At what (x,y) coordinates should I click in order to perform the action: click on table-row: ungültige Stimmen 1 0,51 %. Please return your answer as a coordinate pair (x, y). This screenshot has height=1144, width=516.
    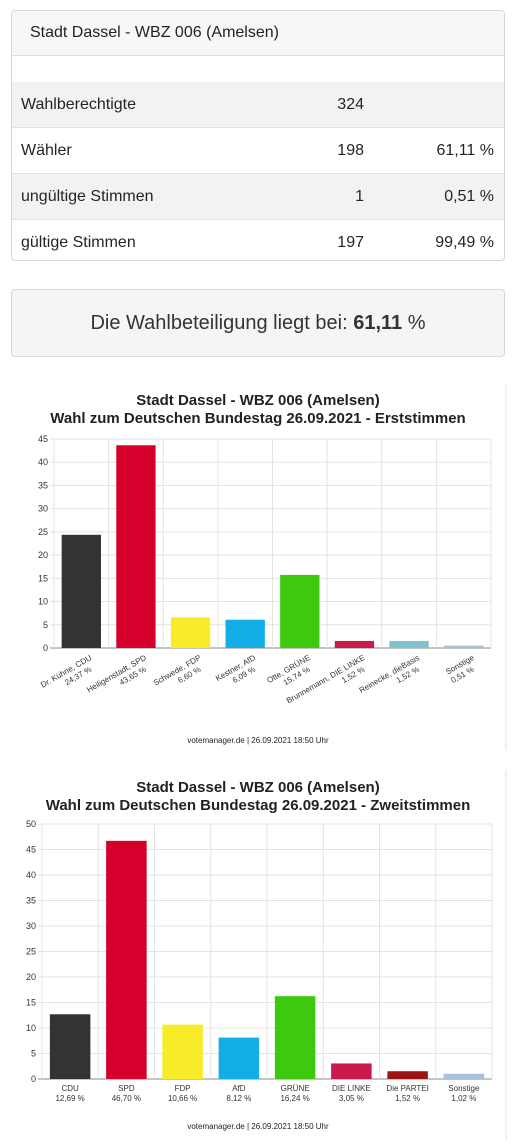
    Looking at the image, I should click on (258, 196).